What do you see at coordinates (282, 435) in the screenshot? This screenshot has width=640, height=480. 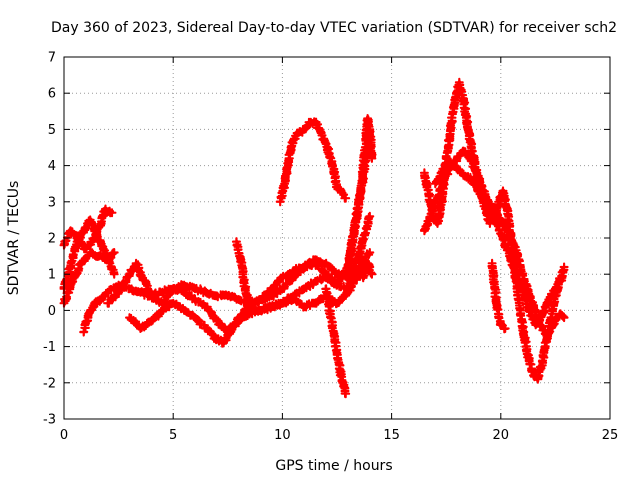 I see `x-tick-label: 10` at bounding box center [282, 435].